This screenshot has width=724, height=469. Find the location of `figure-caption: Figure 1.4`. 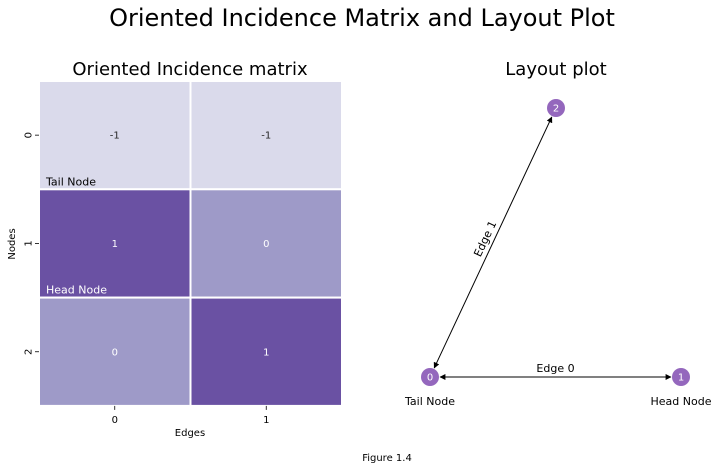

figure-caption: Figure 1.4 is located at coordinates (387, 458).